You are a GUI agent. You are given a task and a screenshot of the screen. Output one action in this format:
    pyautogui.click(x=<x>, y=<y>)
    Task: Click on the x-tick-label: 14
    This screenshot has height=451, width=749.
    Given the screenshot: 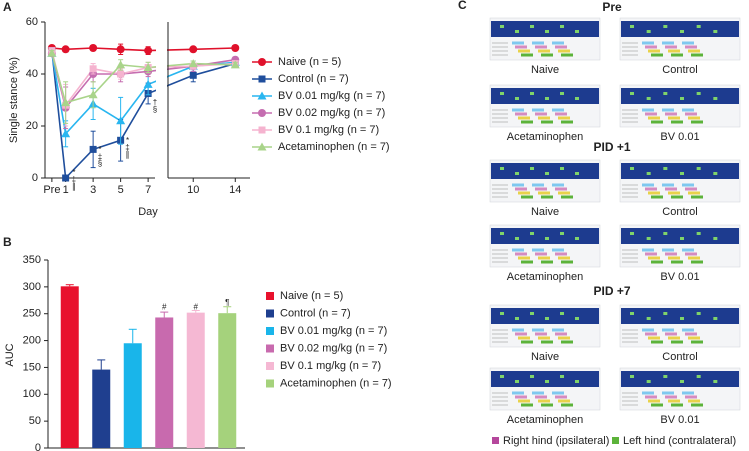 What is the action you would take?
    pyautogui.click(x=235, y=190)
    